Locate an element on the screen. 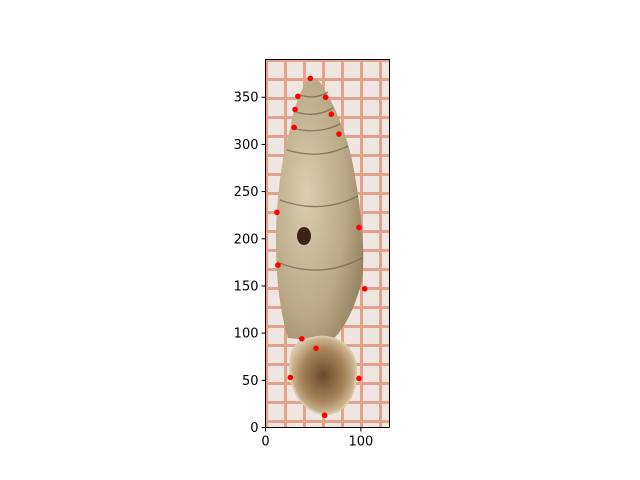 This screenshot has height=480, width=640. shell-body is located at coordinates (320, 209).